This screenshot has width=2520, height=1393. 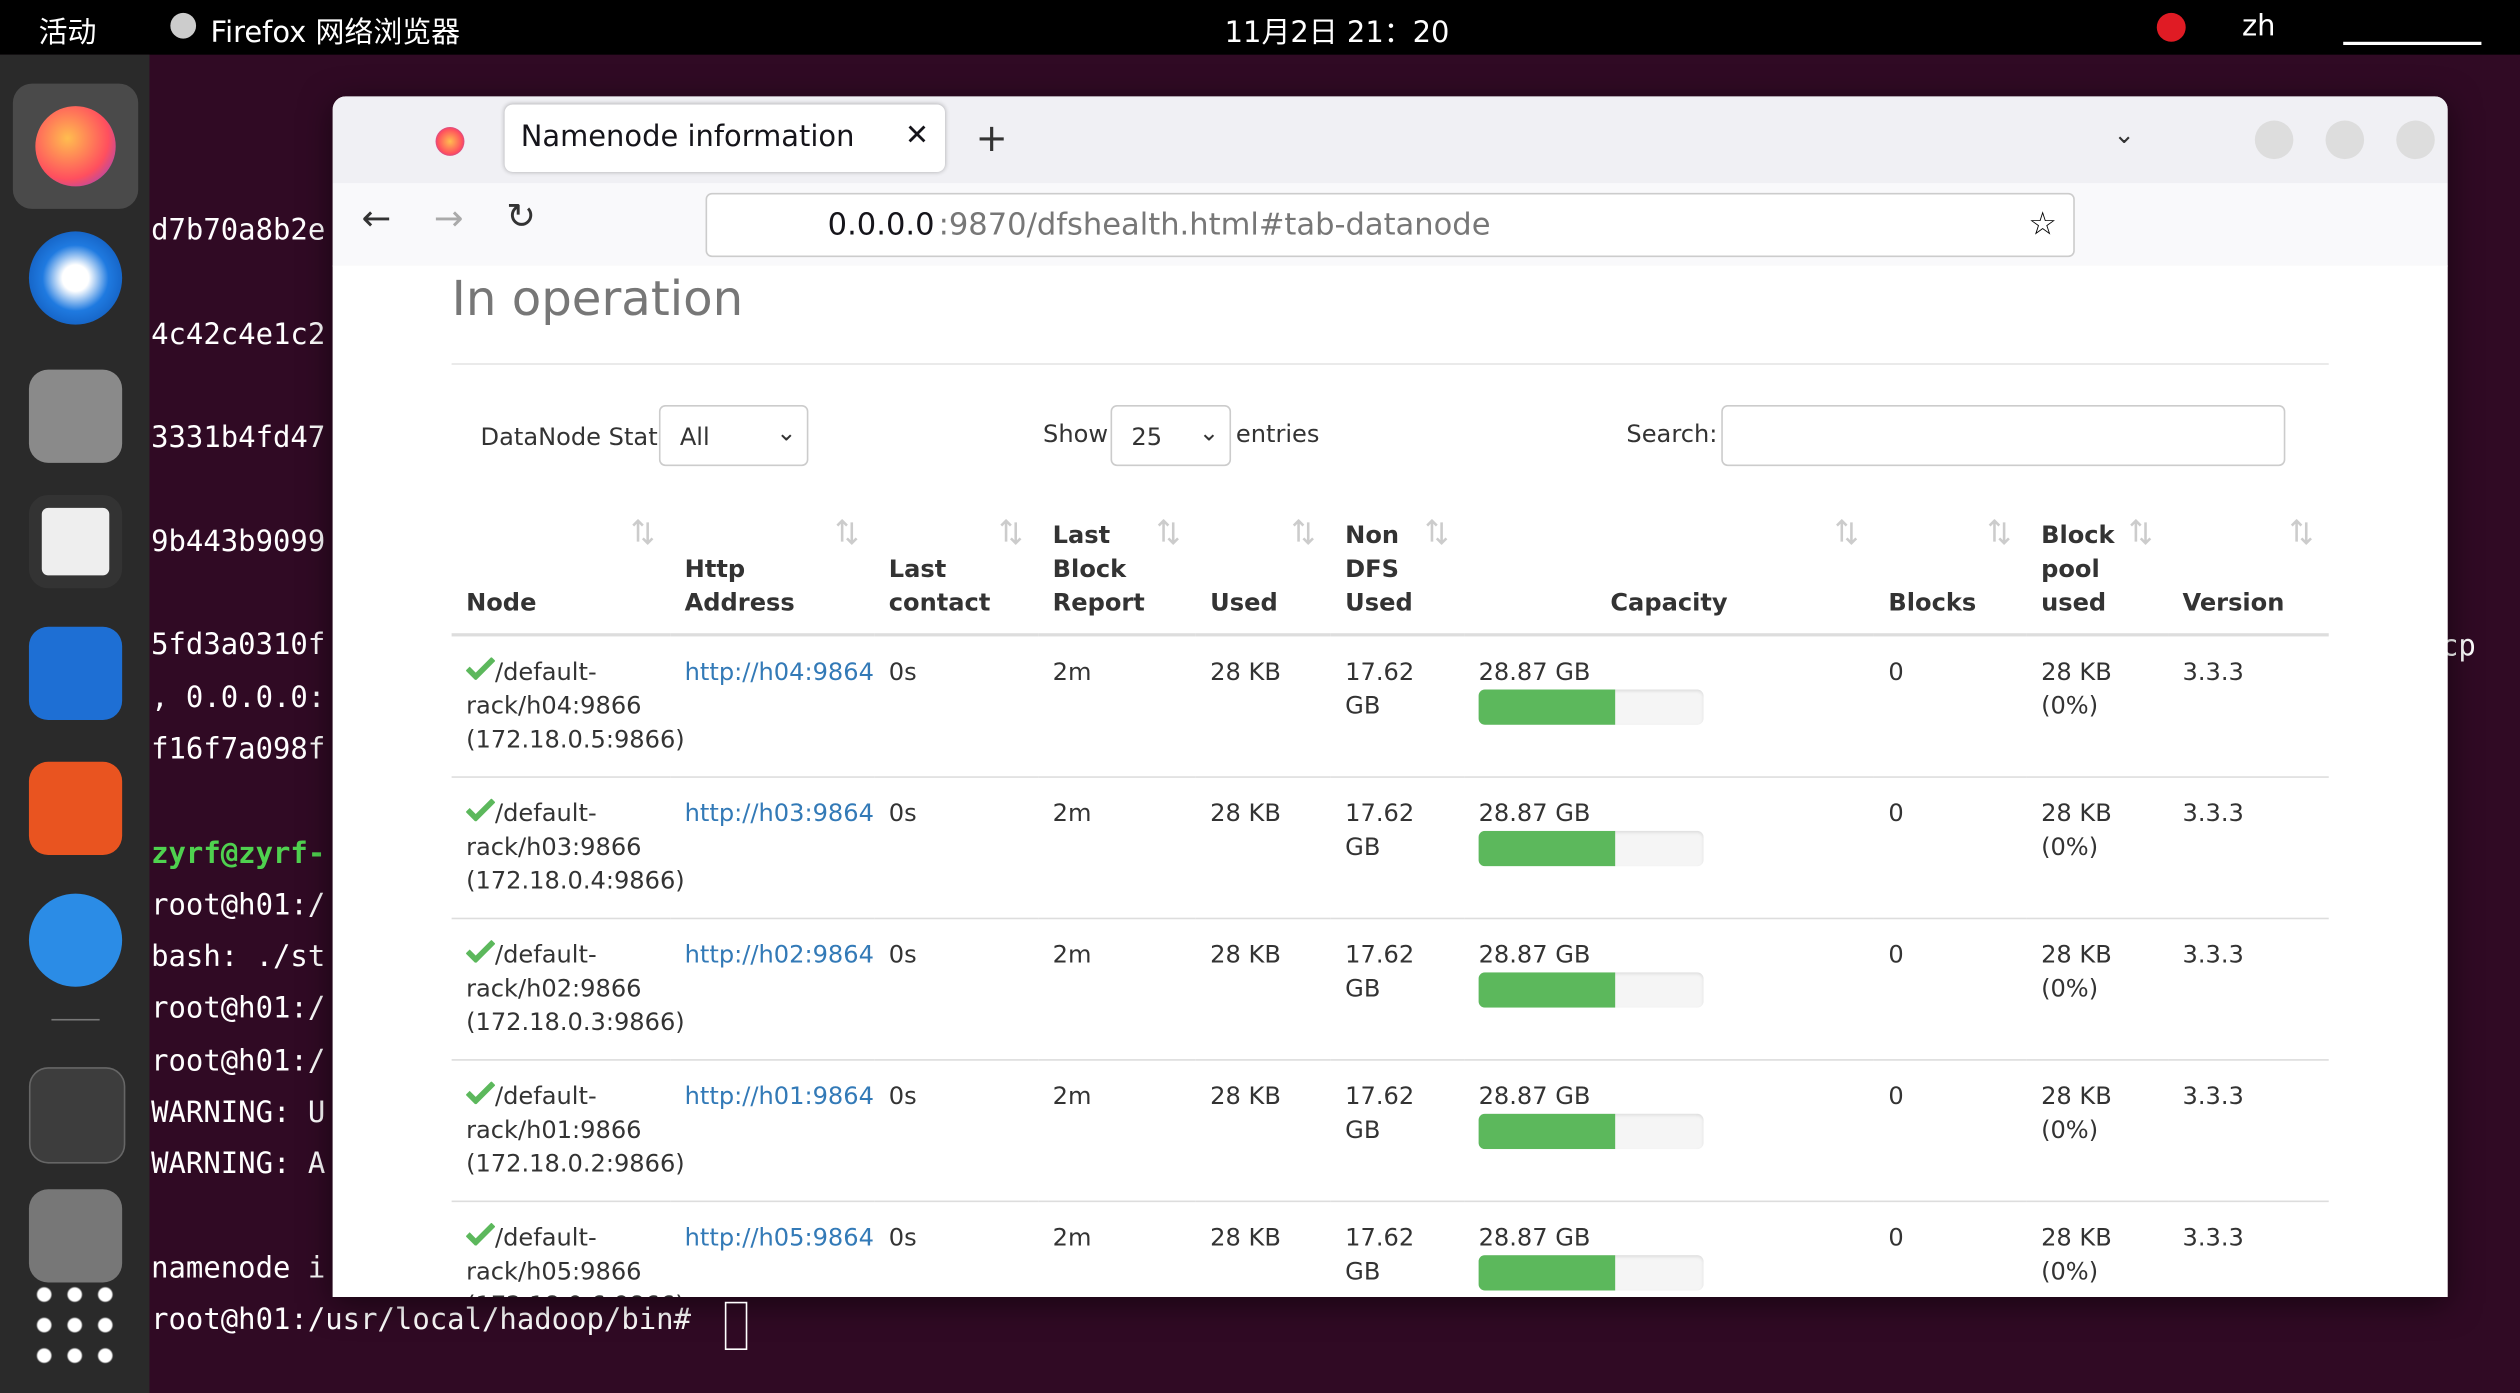 What do you see at coordinates (956, 571) in the screenshot?
I see `column-header: Last contact` at bounding box center [956, 571].